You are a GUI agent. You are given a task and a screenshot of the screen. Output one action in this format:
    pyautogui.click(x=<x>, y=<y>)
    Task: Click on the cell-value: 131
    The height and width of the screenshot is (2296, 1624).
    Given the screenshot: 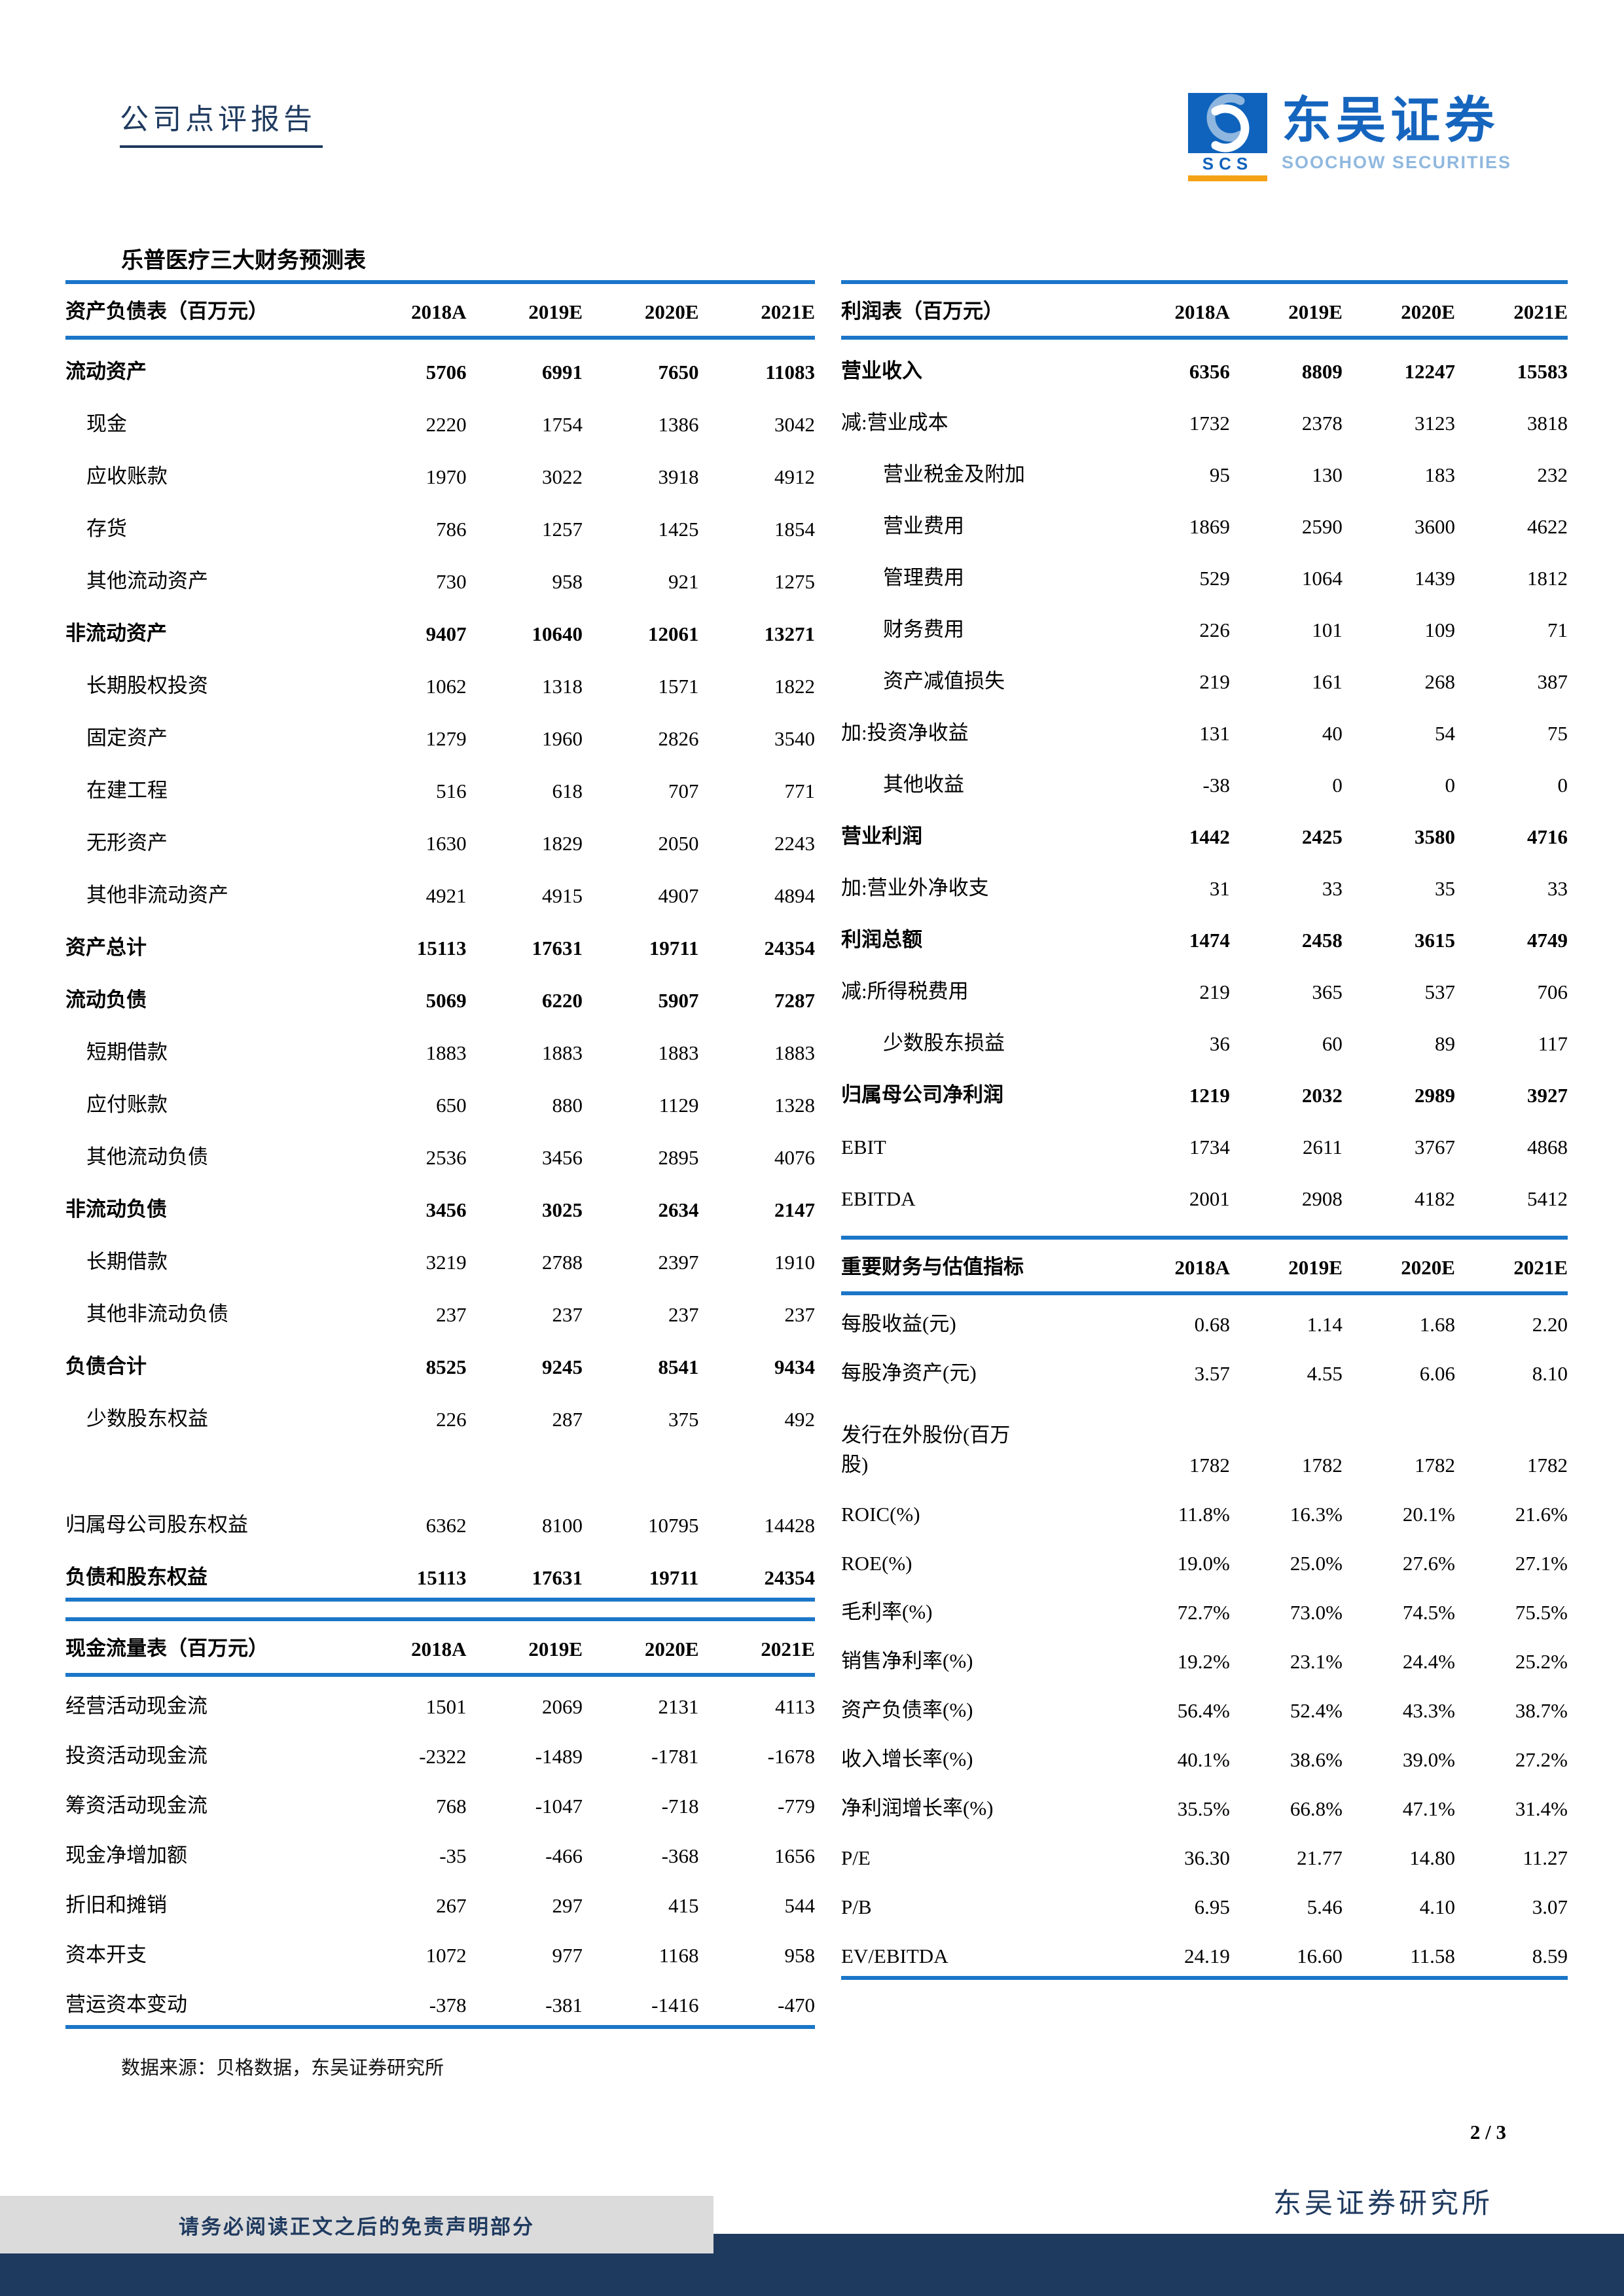 What is the action you would take?
    pyautogui.click(x=1214, y=733)
    